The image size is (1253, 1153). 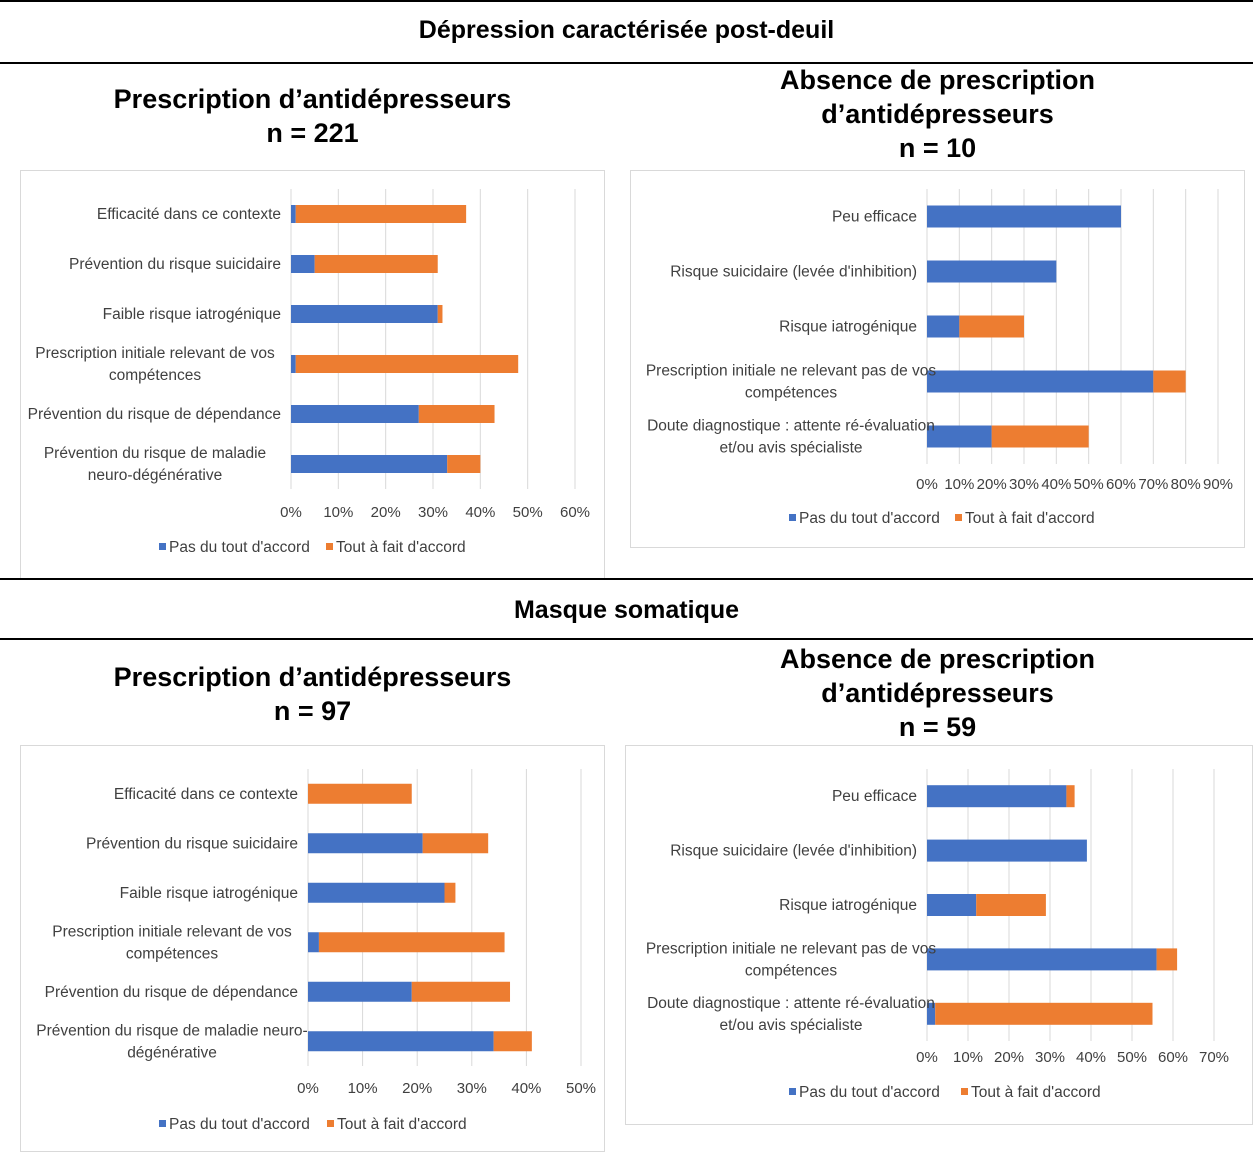 What do you see at coordinates (1153, 484) in the screenshot?
I see `x-tick-label: 70%` at bounding box center [1153, 484].